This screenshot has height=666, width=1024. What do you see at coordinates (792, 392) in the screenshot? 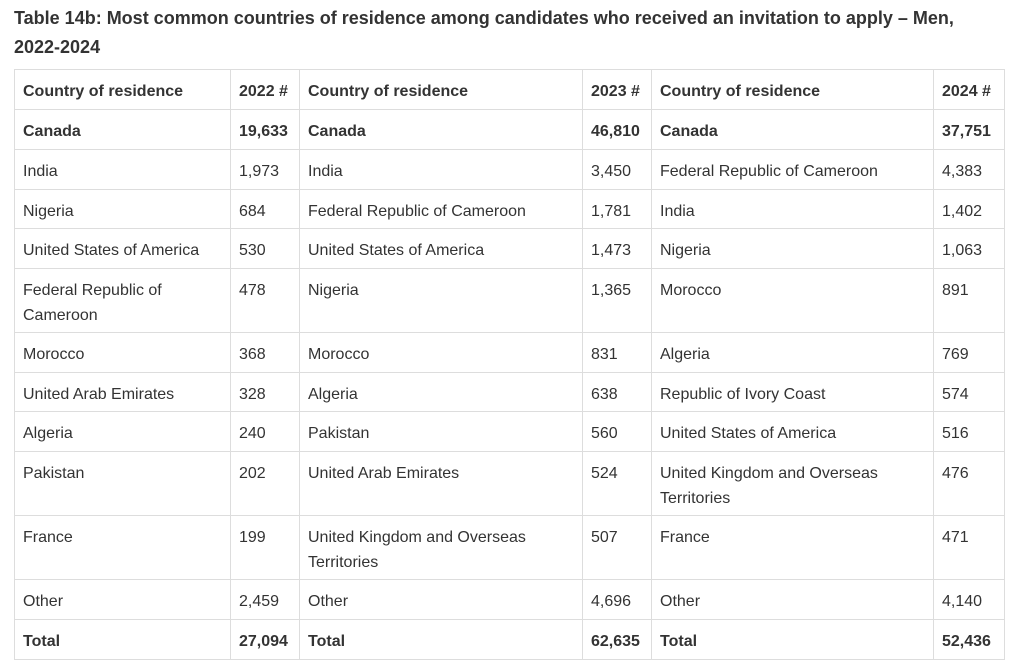
I see `country-cell: Republic of Ivory Coast` at bounding box center [792, 392].